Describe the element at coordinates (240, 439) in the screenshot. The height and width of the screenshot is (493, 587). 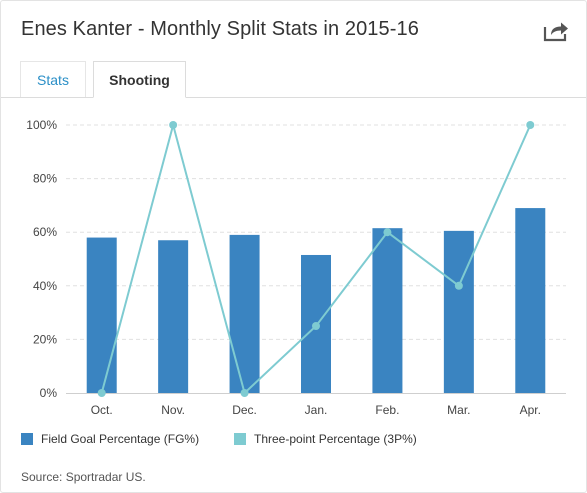
I see `legend-swatch-3p` at that location.